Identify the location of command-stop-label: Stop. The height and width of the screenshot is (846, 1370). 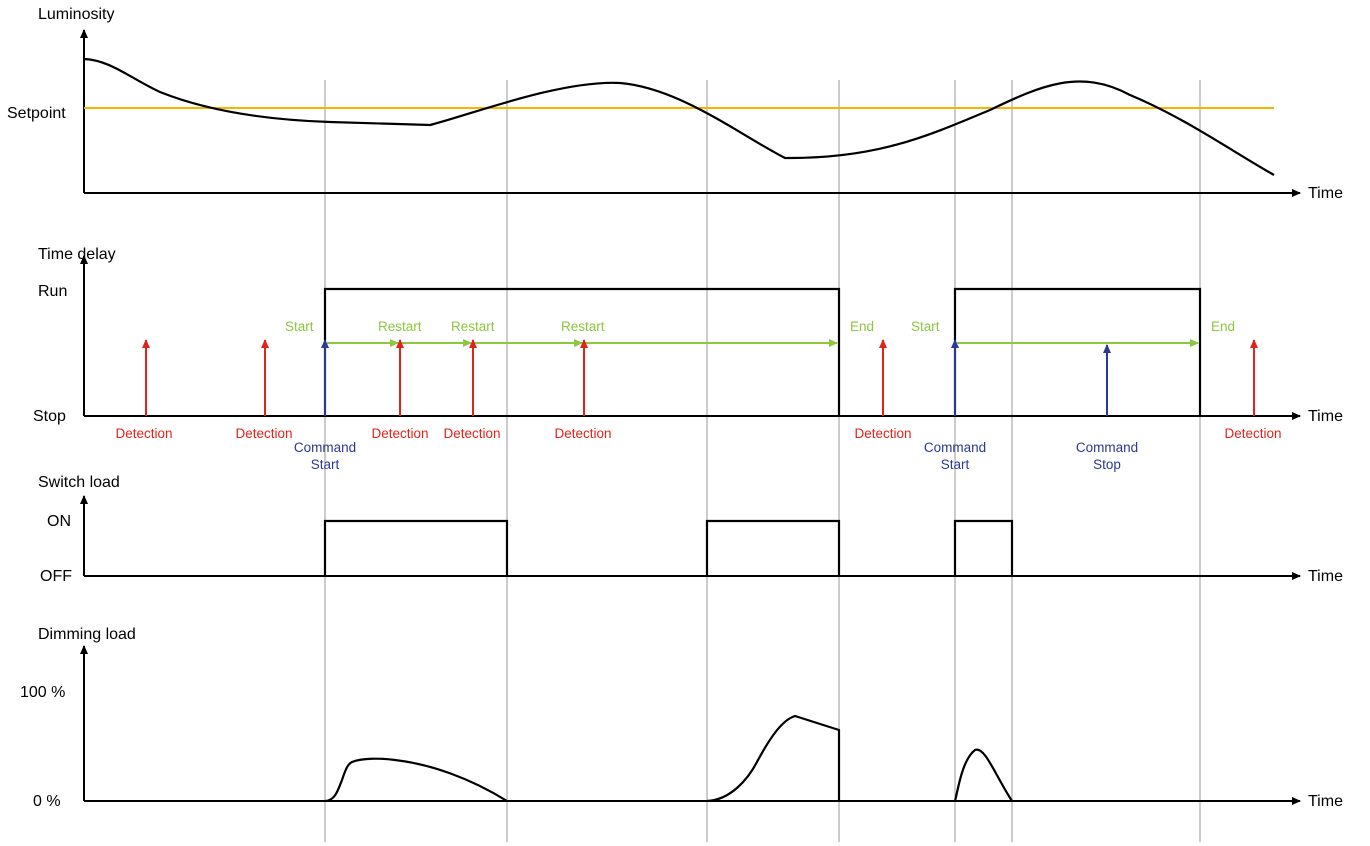
(1107, 464).